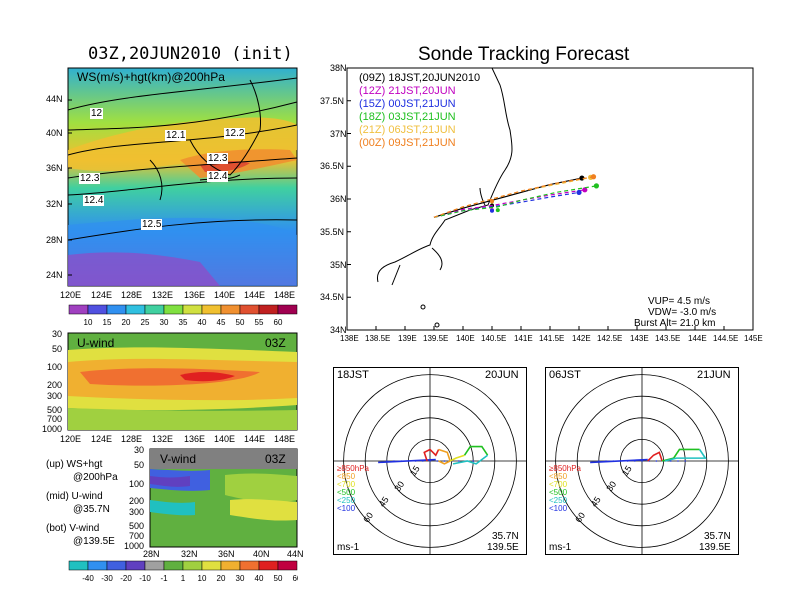 The width and height of the screenshot is (792, 612). I want to click on hodo-legend-entry: <100, so click(558, 508).